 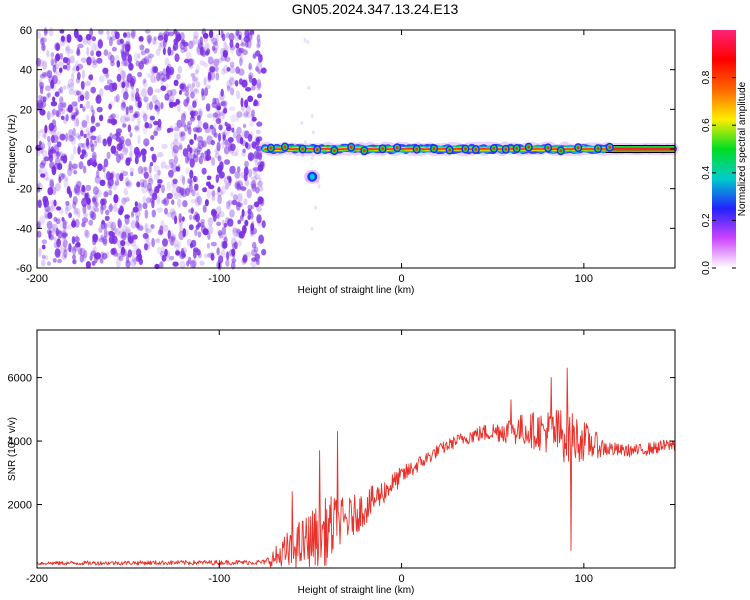 What do you see at coordinates (548, 148) in the screenshot?
I see `signal-knot-core` at bounding box center [548, 148].